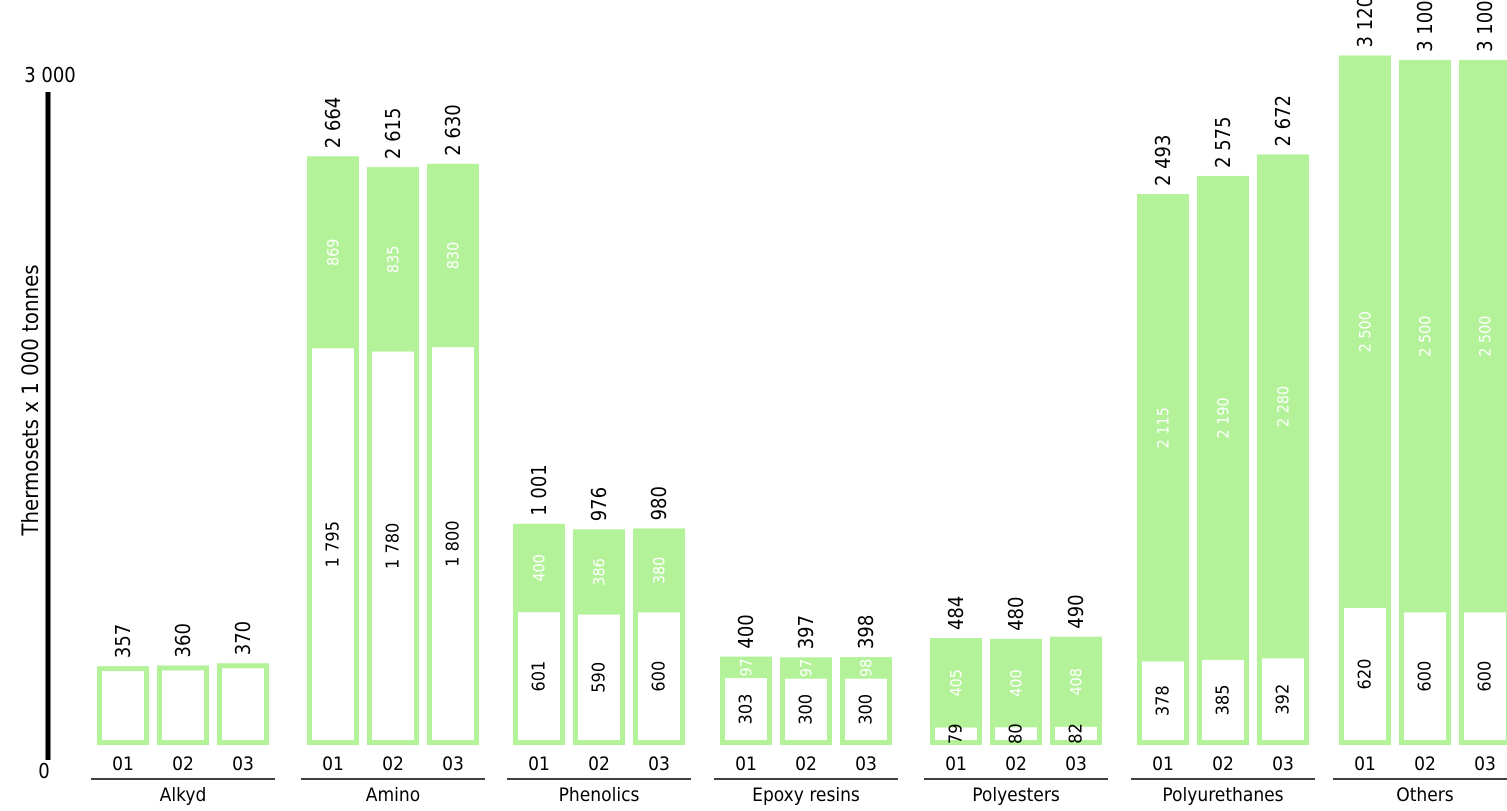 The image size is (1507, 811). I want to click on bar-lower-label: 1 800, so click(453, 543).